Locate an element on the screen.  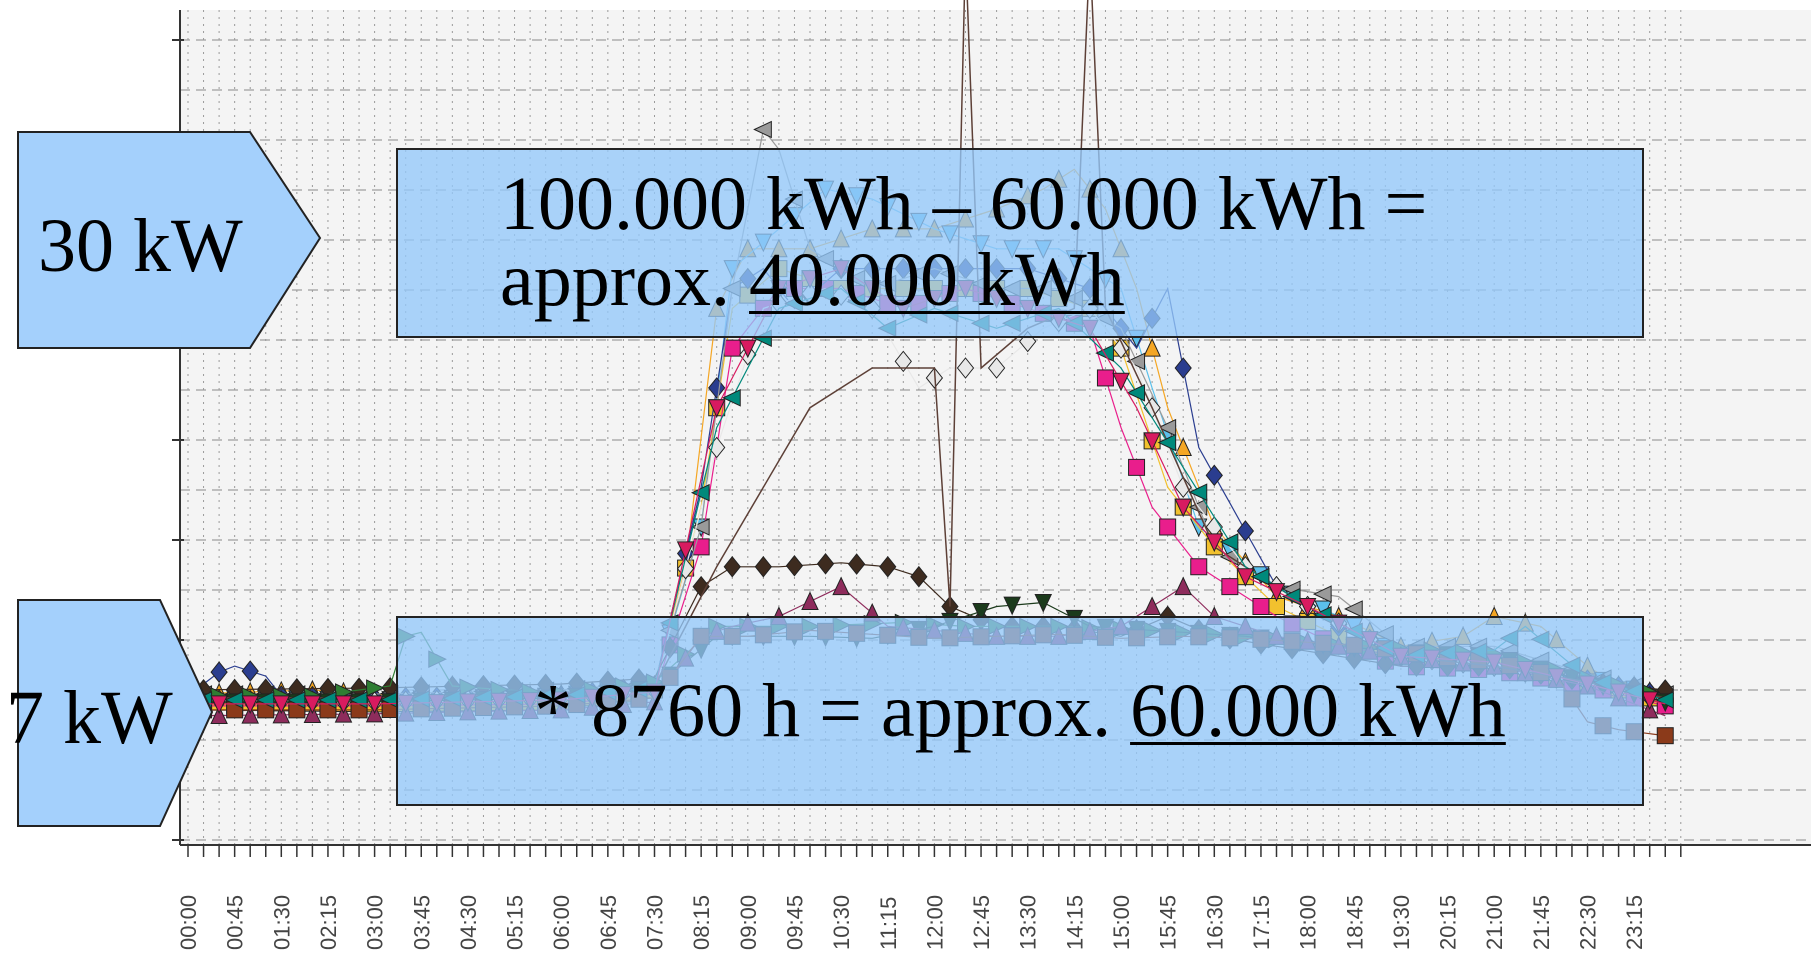
lower-tag-shape is located at coordinates (115, 713).